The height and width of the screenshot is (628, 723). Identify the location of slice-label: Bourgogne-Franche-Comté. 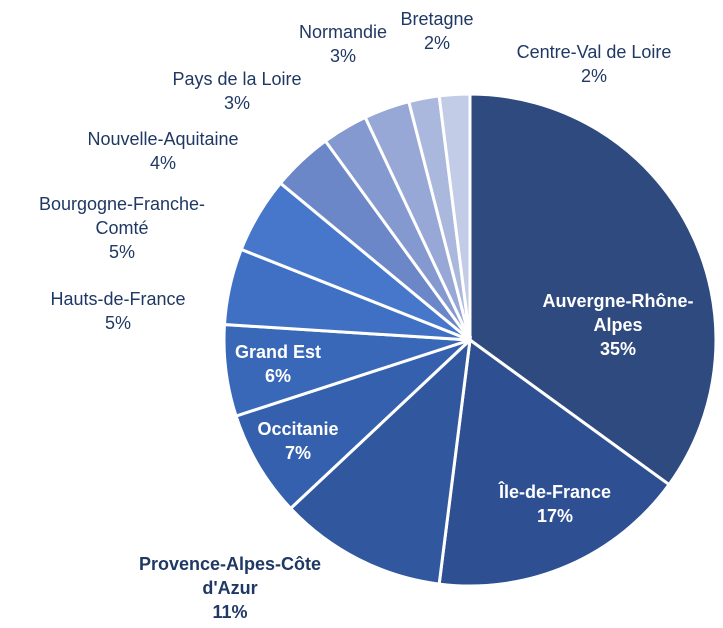
(122, 216).